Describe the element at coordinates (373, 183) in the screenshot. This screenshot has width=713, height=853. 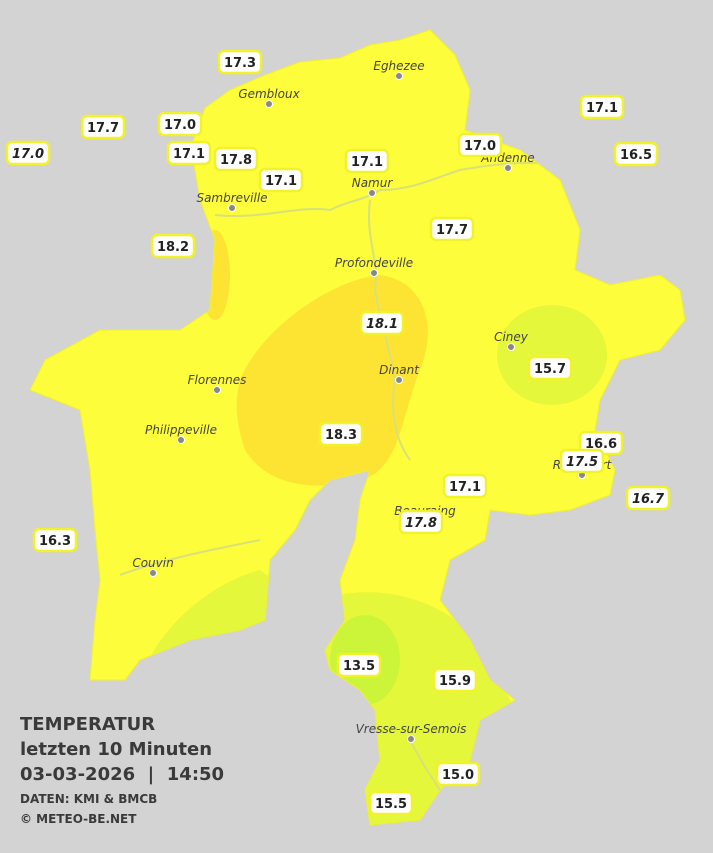
I see `city-name: Namur` at that location.